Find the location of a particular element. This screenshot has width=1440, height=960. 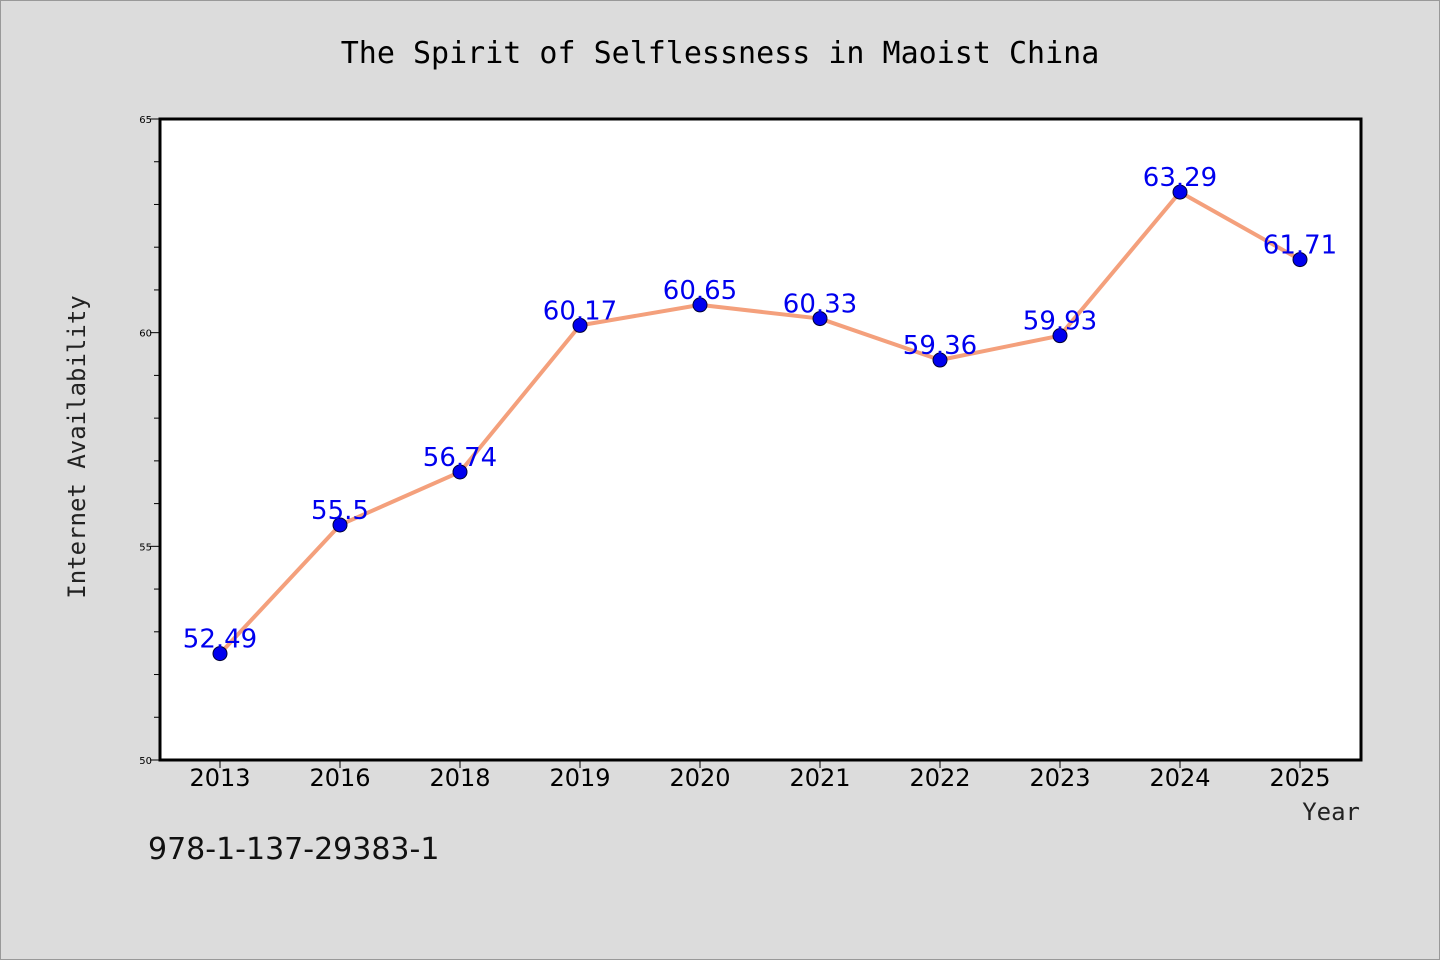

y-axis-label: Internet Availability is located at coordinates (77, 446).